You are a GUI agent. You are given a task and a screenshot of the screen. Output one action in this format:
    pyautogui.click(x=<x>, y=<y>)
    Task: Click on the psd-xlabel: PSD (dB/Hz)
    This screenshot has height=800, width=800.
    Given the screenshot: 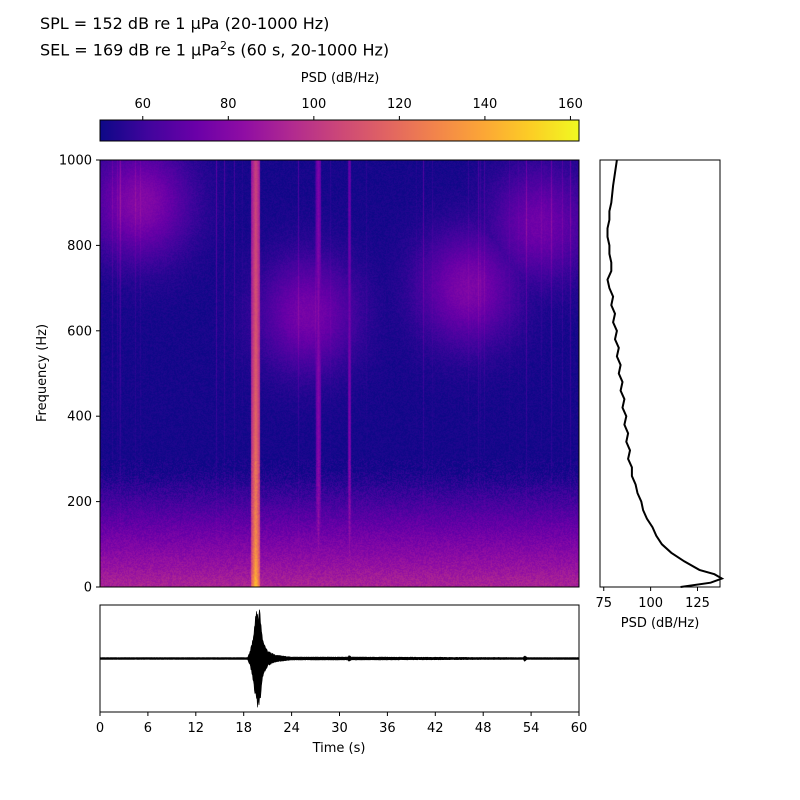 What is the action you would take?
    pyautogui.click(x=660, y=623)
    